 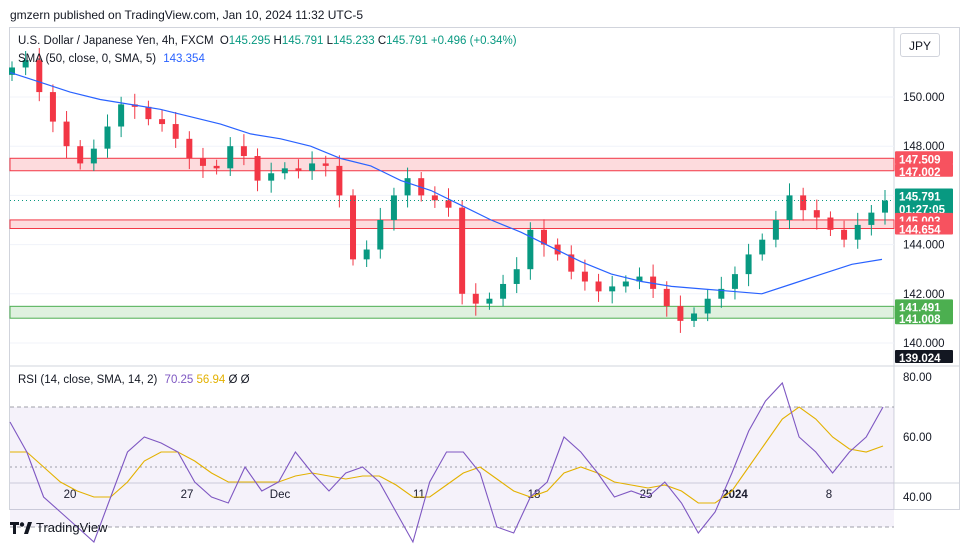 What do you see at coordinates (277, 41) in the screenshot?
I see `high-label: H` at bounding box center [277, 41].